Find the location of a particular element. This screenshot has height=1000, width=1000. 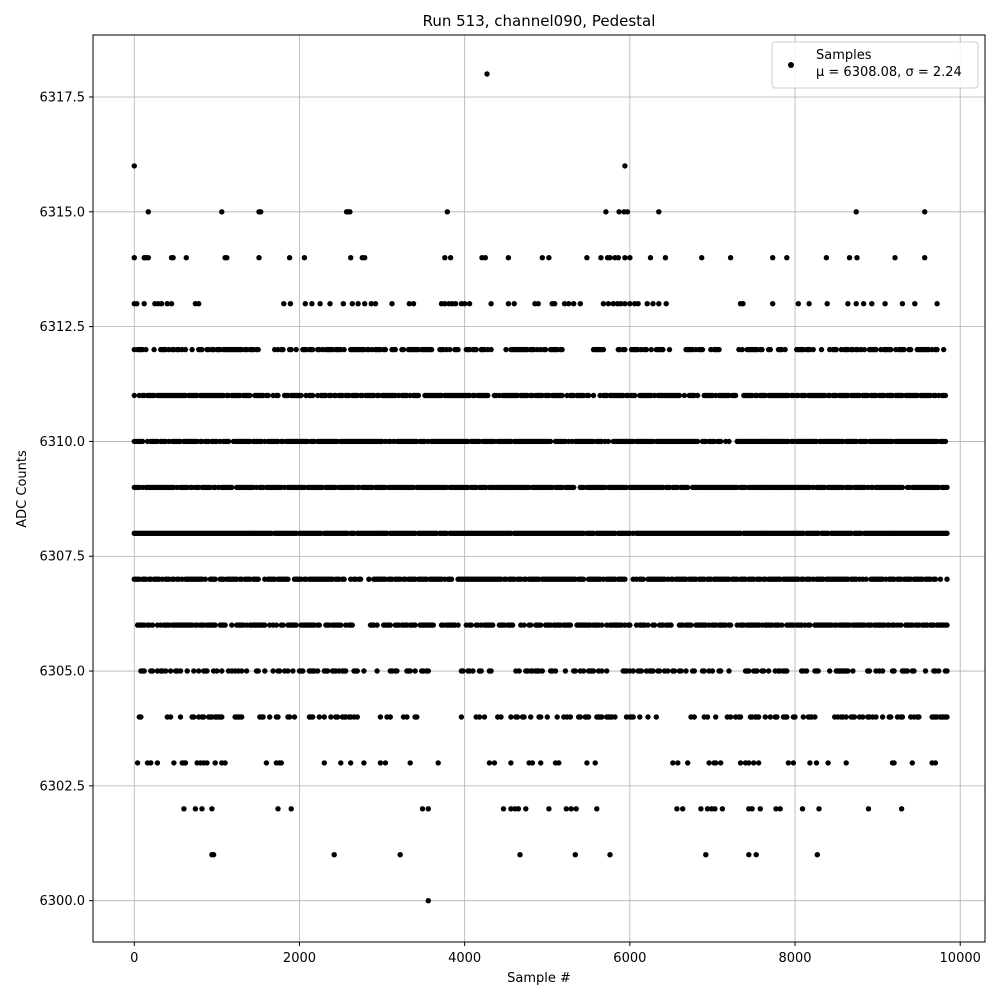

legend-box is located at coordinates (875, 65).